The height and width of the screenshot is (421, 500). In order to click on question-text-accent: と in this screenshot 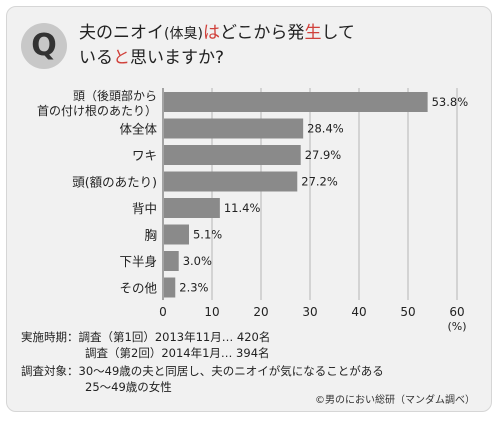, I will do `click(121, 58)`.